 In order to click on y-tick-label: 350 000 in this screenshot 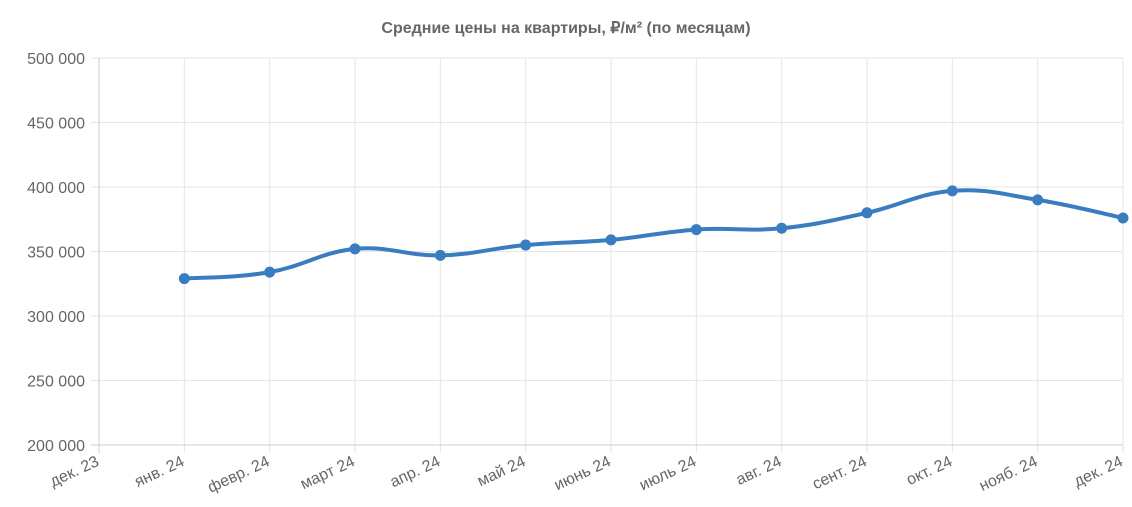, I will do `click(56, 253)`.